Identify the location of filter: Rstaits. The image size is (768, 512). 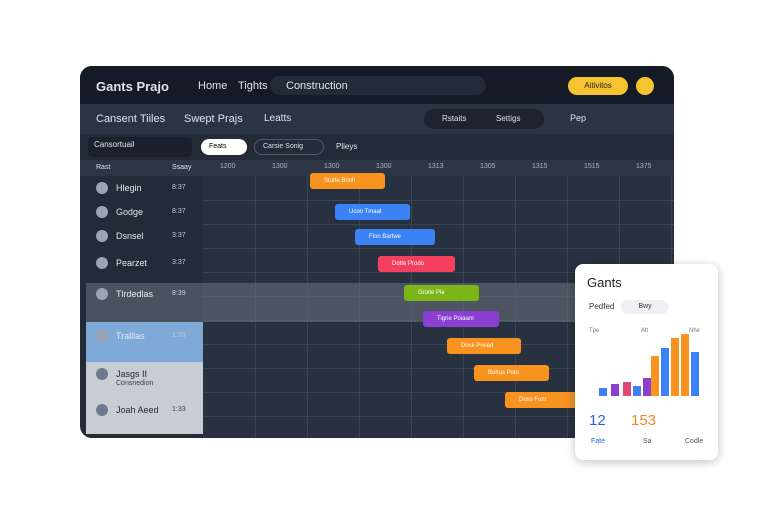
(454, 118).